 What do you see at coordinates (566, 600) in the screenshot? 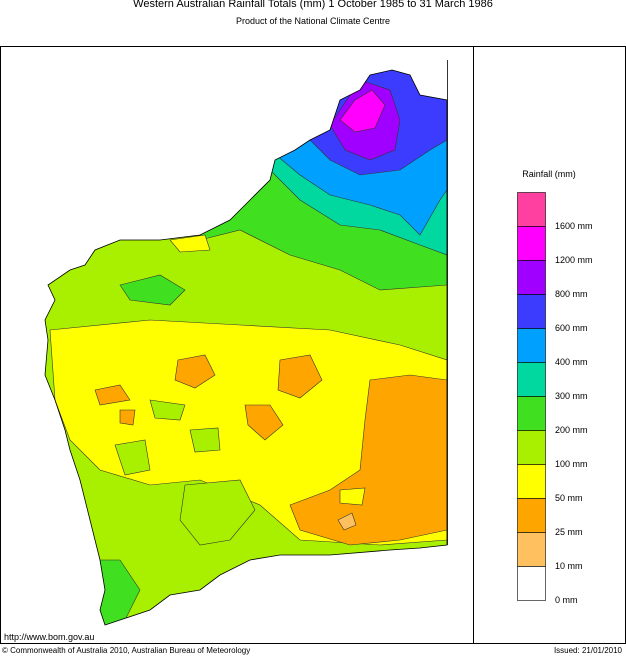
I see `legend-label: 0 mm` at bounding box center [566, 600].